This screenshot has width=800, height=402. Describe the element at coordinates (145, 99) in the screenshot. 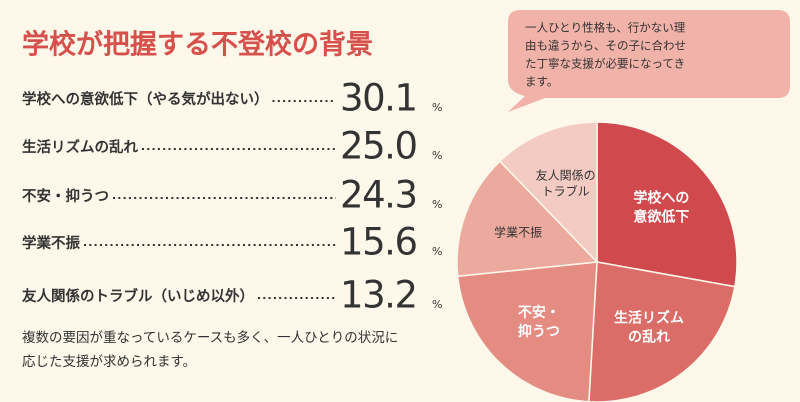

I see `category-label: 学校への意欲低下（やる気が出ない）` at that location.